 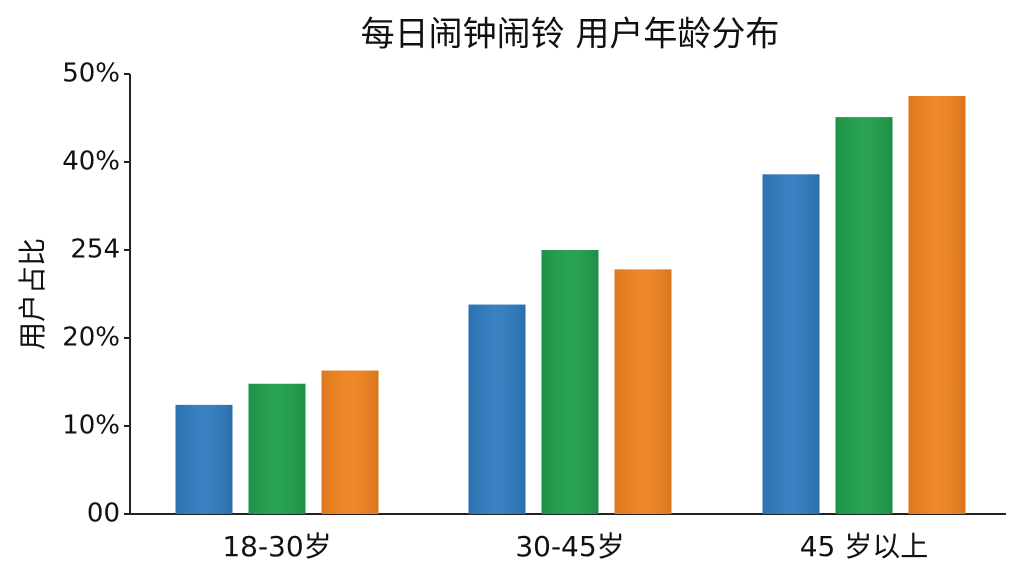 I want to click on x-tick-label: 30-45岁, so click(x=569, y=546).